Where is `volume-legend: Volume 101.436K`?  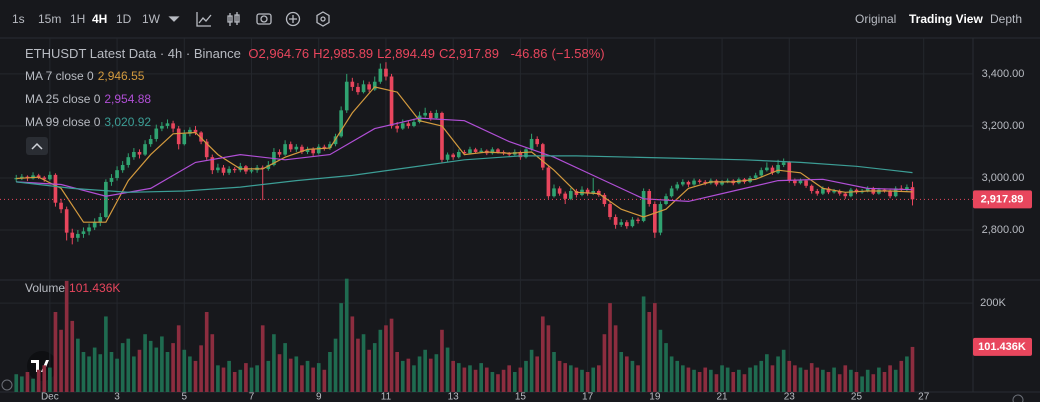 volume-legend: Volume 101.436K is located at coordinates (74, 288).